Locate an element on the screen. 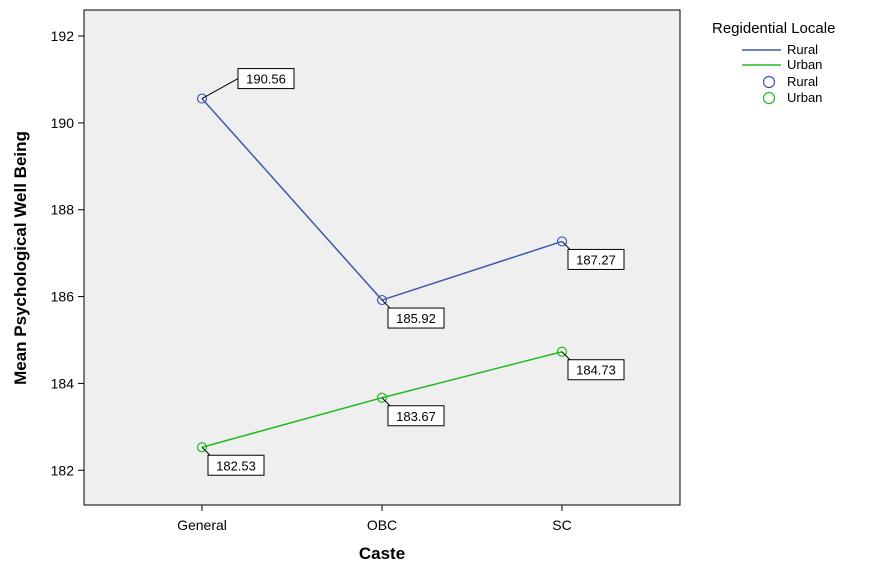 This screenshot has width=872, height=564. data-label-text: 190.56 is located at coordinates (266, 79).